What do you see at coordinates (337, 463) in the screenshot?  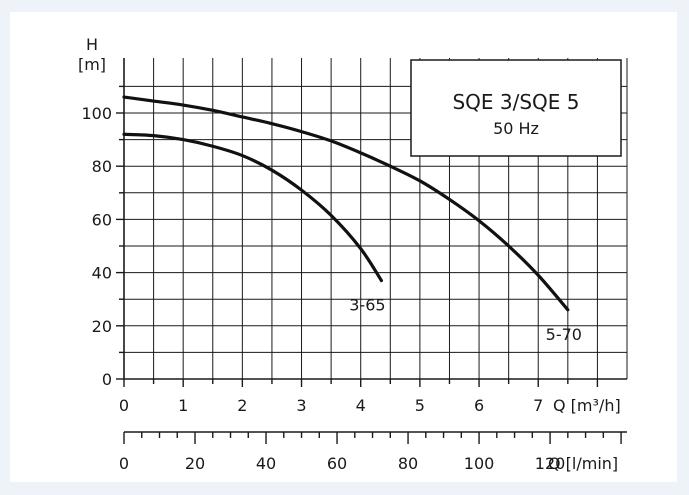 I see `x2-tick-label: 60` at bounding box center [337, 463].